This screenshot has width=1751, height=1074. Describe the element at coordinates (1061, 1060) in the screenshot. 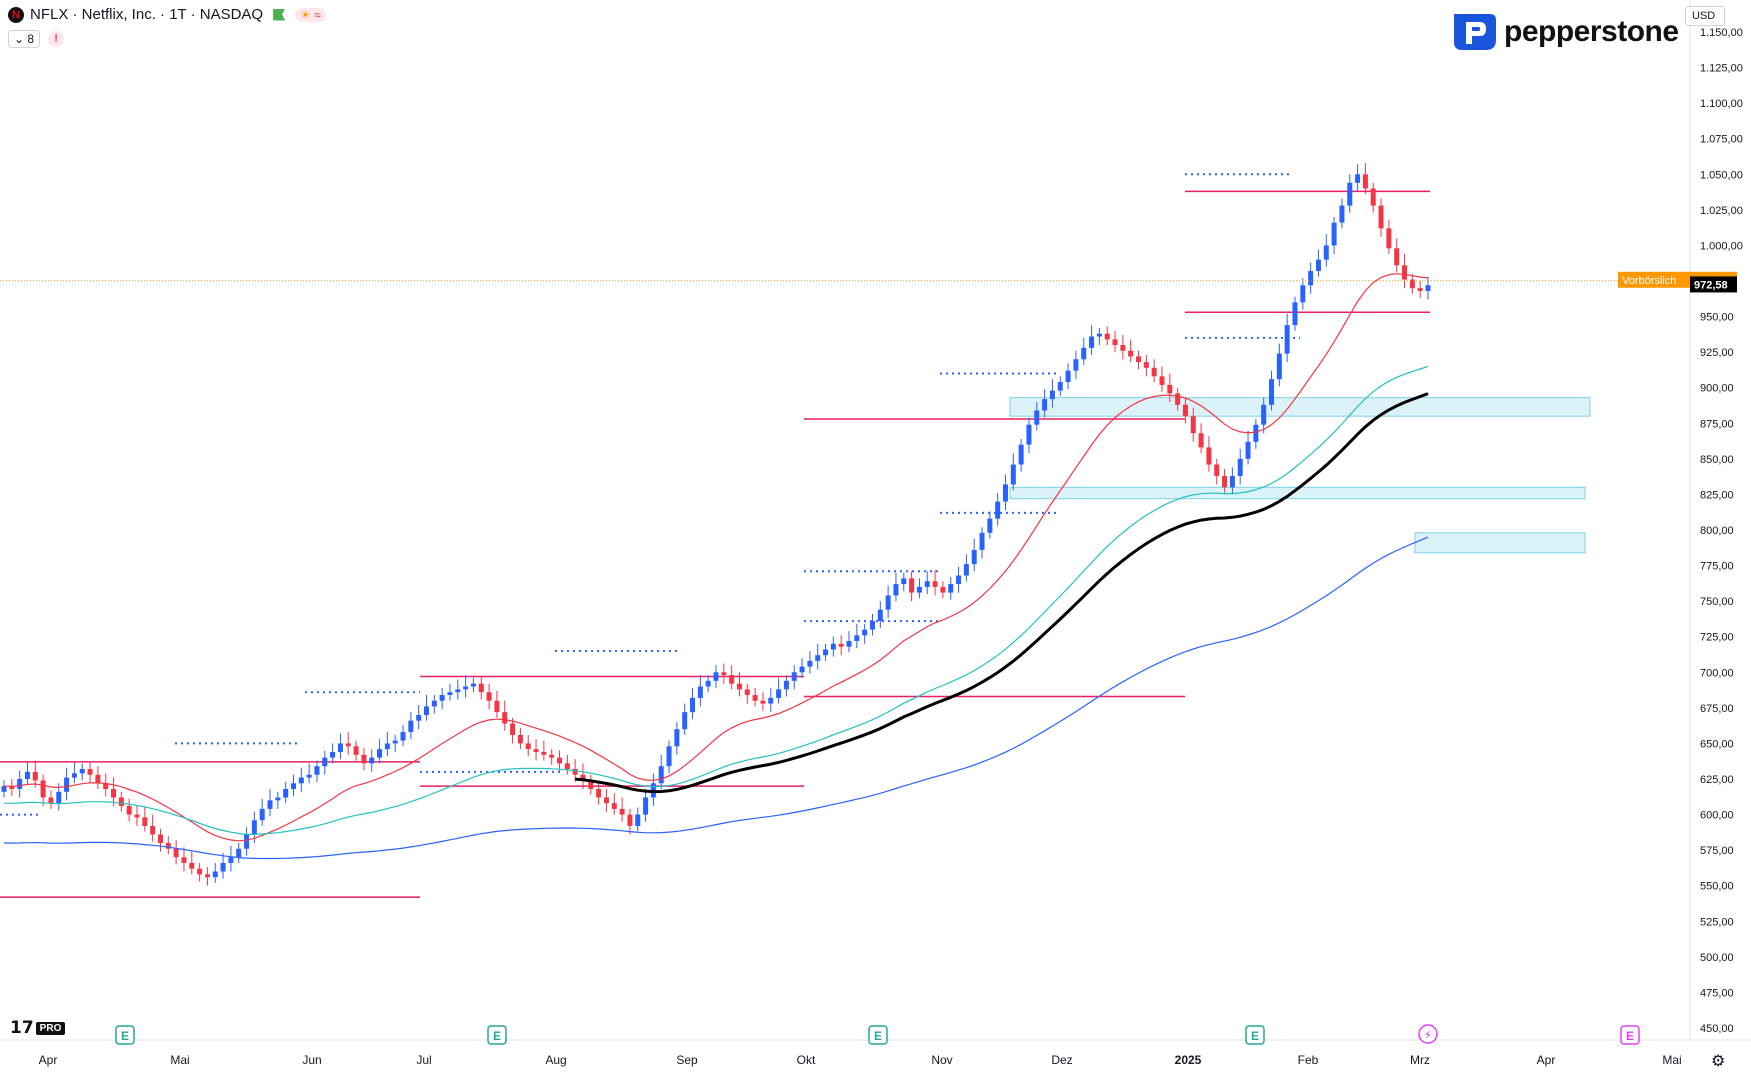

I see `time-axis-label: Dez` at that location.